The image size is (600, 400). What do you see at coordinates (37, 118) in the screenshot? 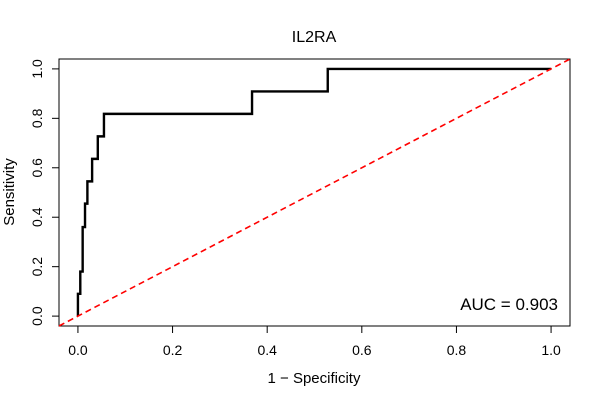
I see `y-tick-label: 0.8` at bounding box center [37, 118].